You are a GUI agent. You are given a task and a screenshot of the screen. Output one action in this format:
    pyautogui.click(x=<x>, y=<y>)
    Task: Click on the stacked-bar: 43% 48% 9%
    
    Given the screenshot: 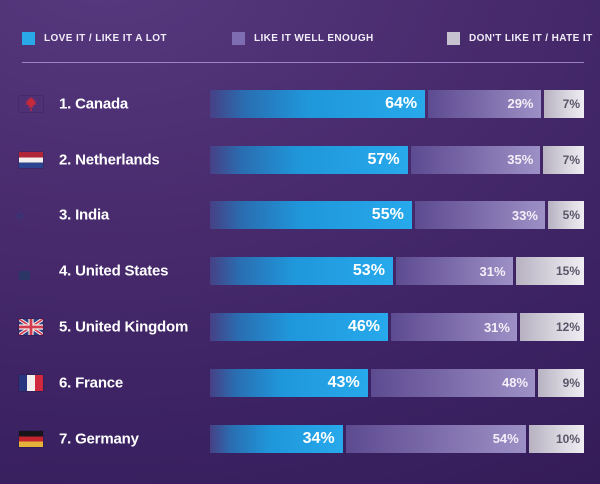 What is the action you would take?
    pyautogui.click(x=397, y=382)
    